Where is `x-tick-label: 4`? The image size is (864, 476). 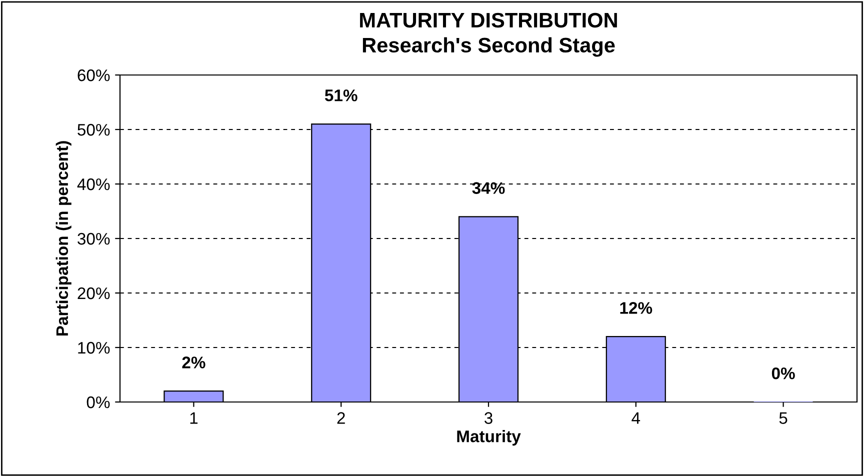 x-tick-label: 4 is located at coordinates (636, 418).